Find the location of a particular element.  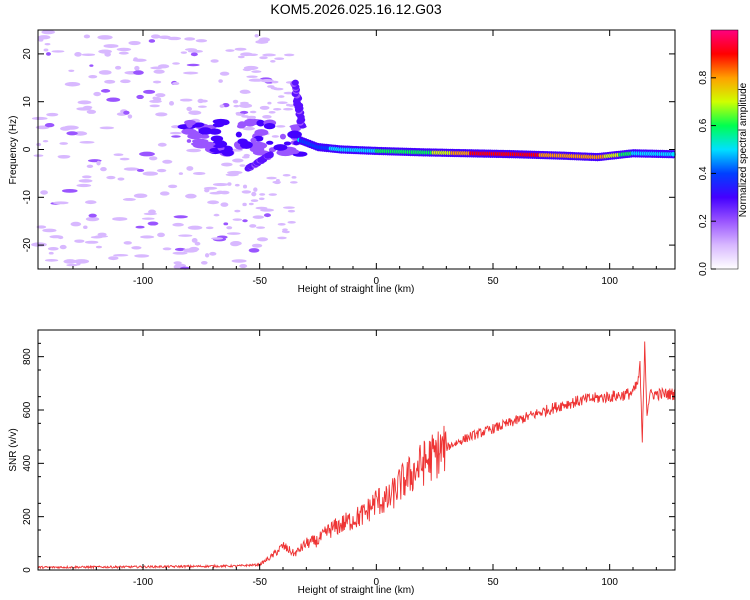

y-tick-label: 20 is located at coordinates (27, 54).